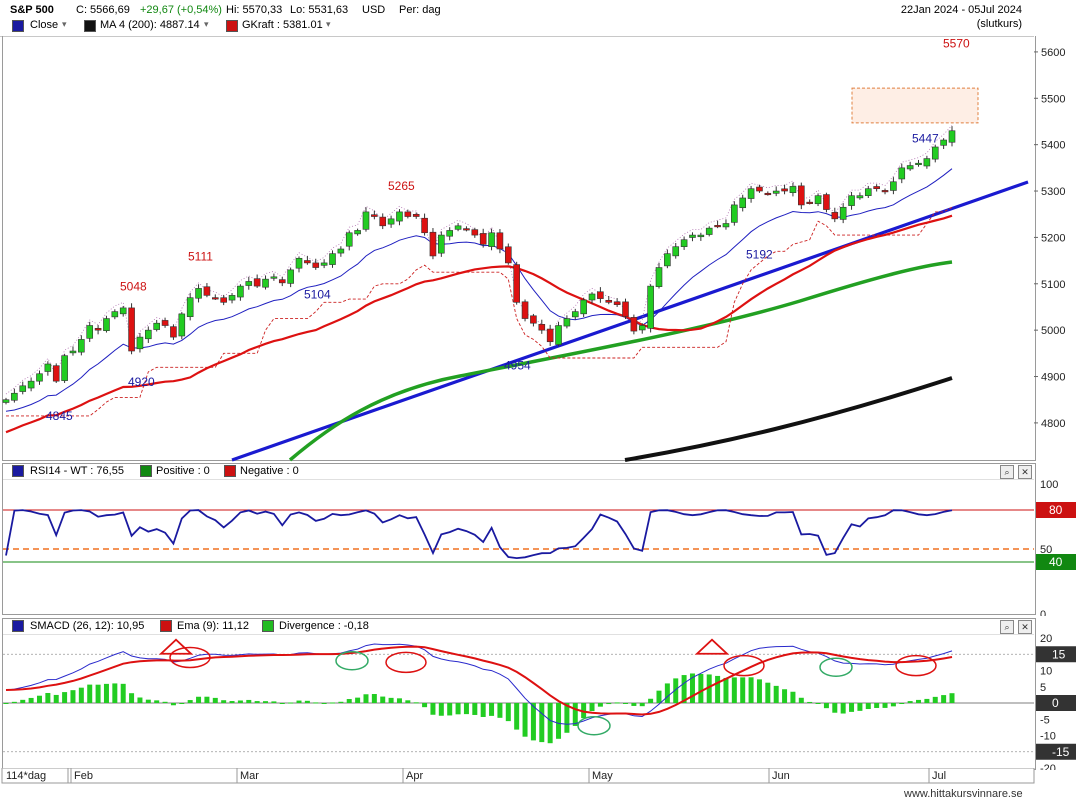 This screenshot has height=800, width=1080. I want to click on ema-swatch, so click(166, 626).